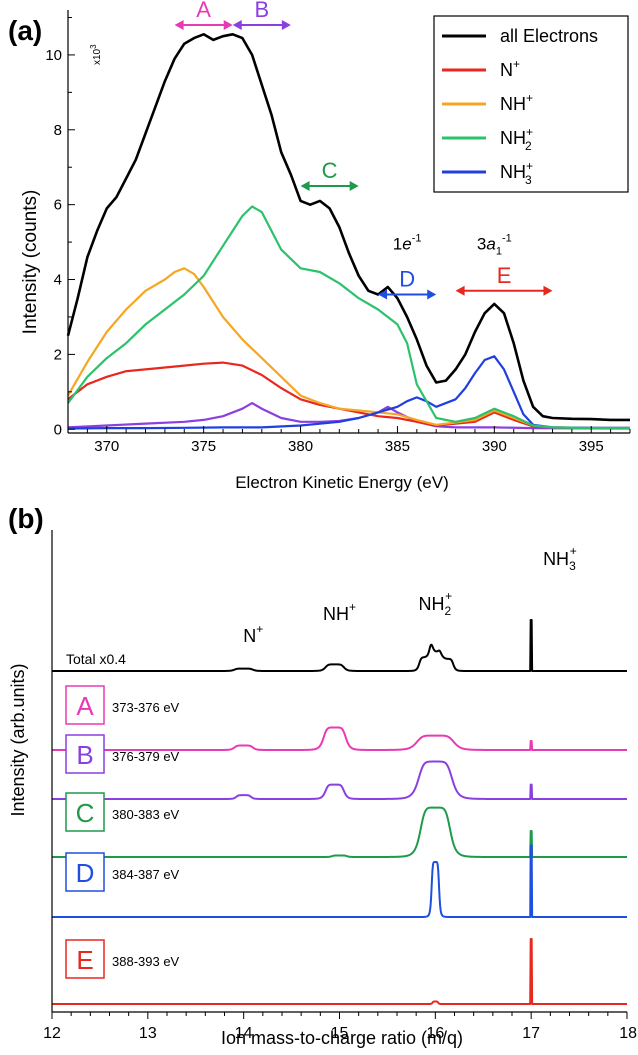 The image size is (638, 1055). What do you see at coordinates (494, 446) in the screenshot?
I see `panel-a-x-tick-label: 390` at bounding box center [494, 446].